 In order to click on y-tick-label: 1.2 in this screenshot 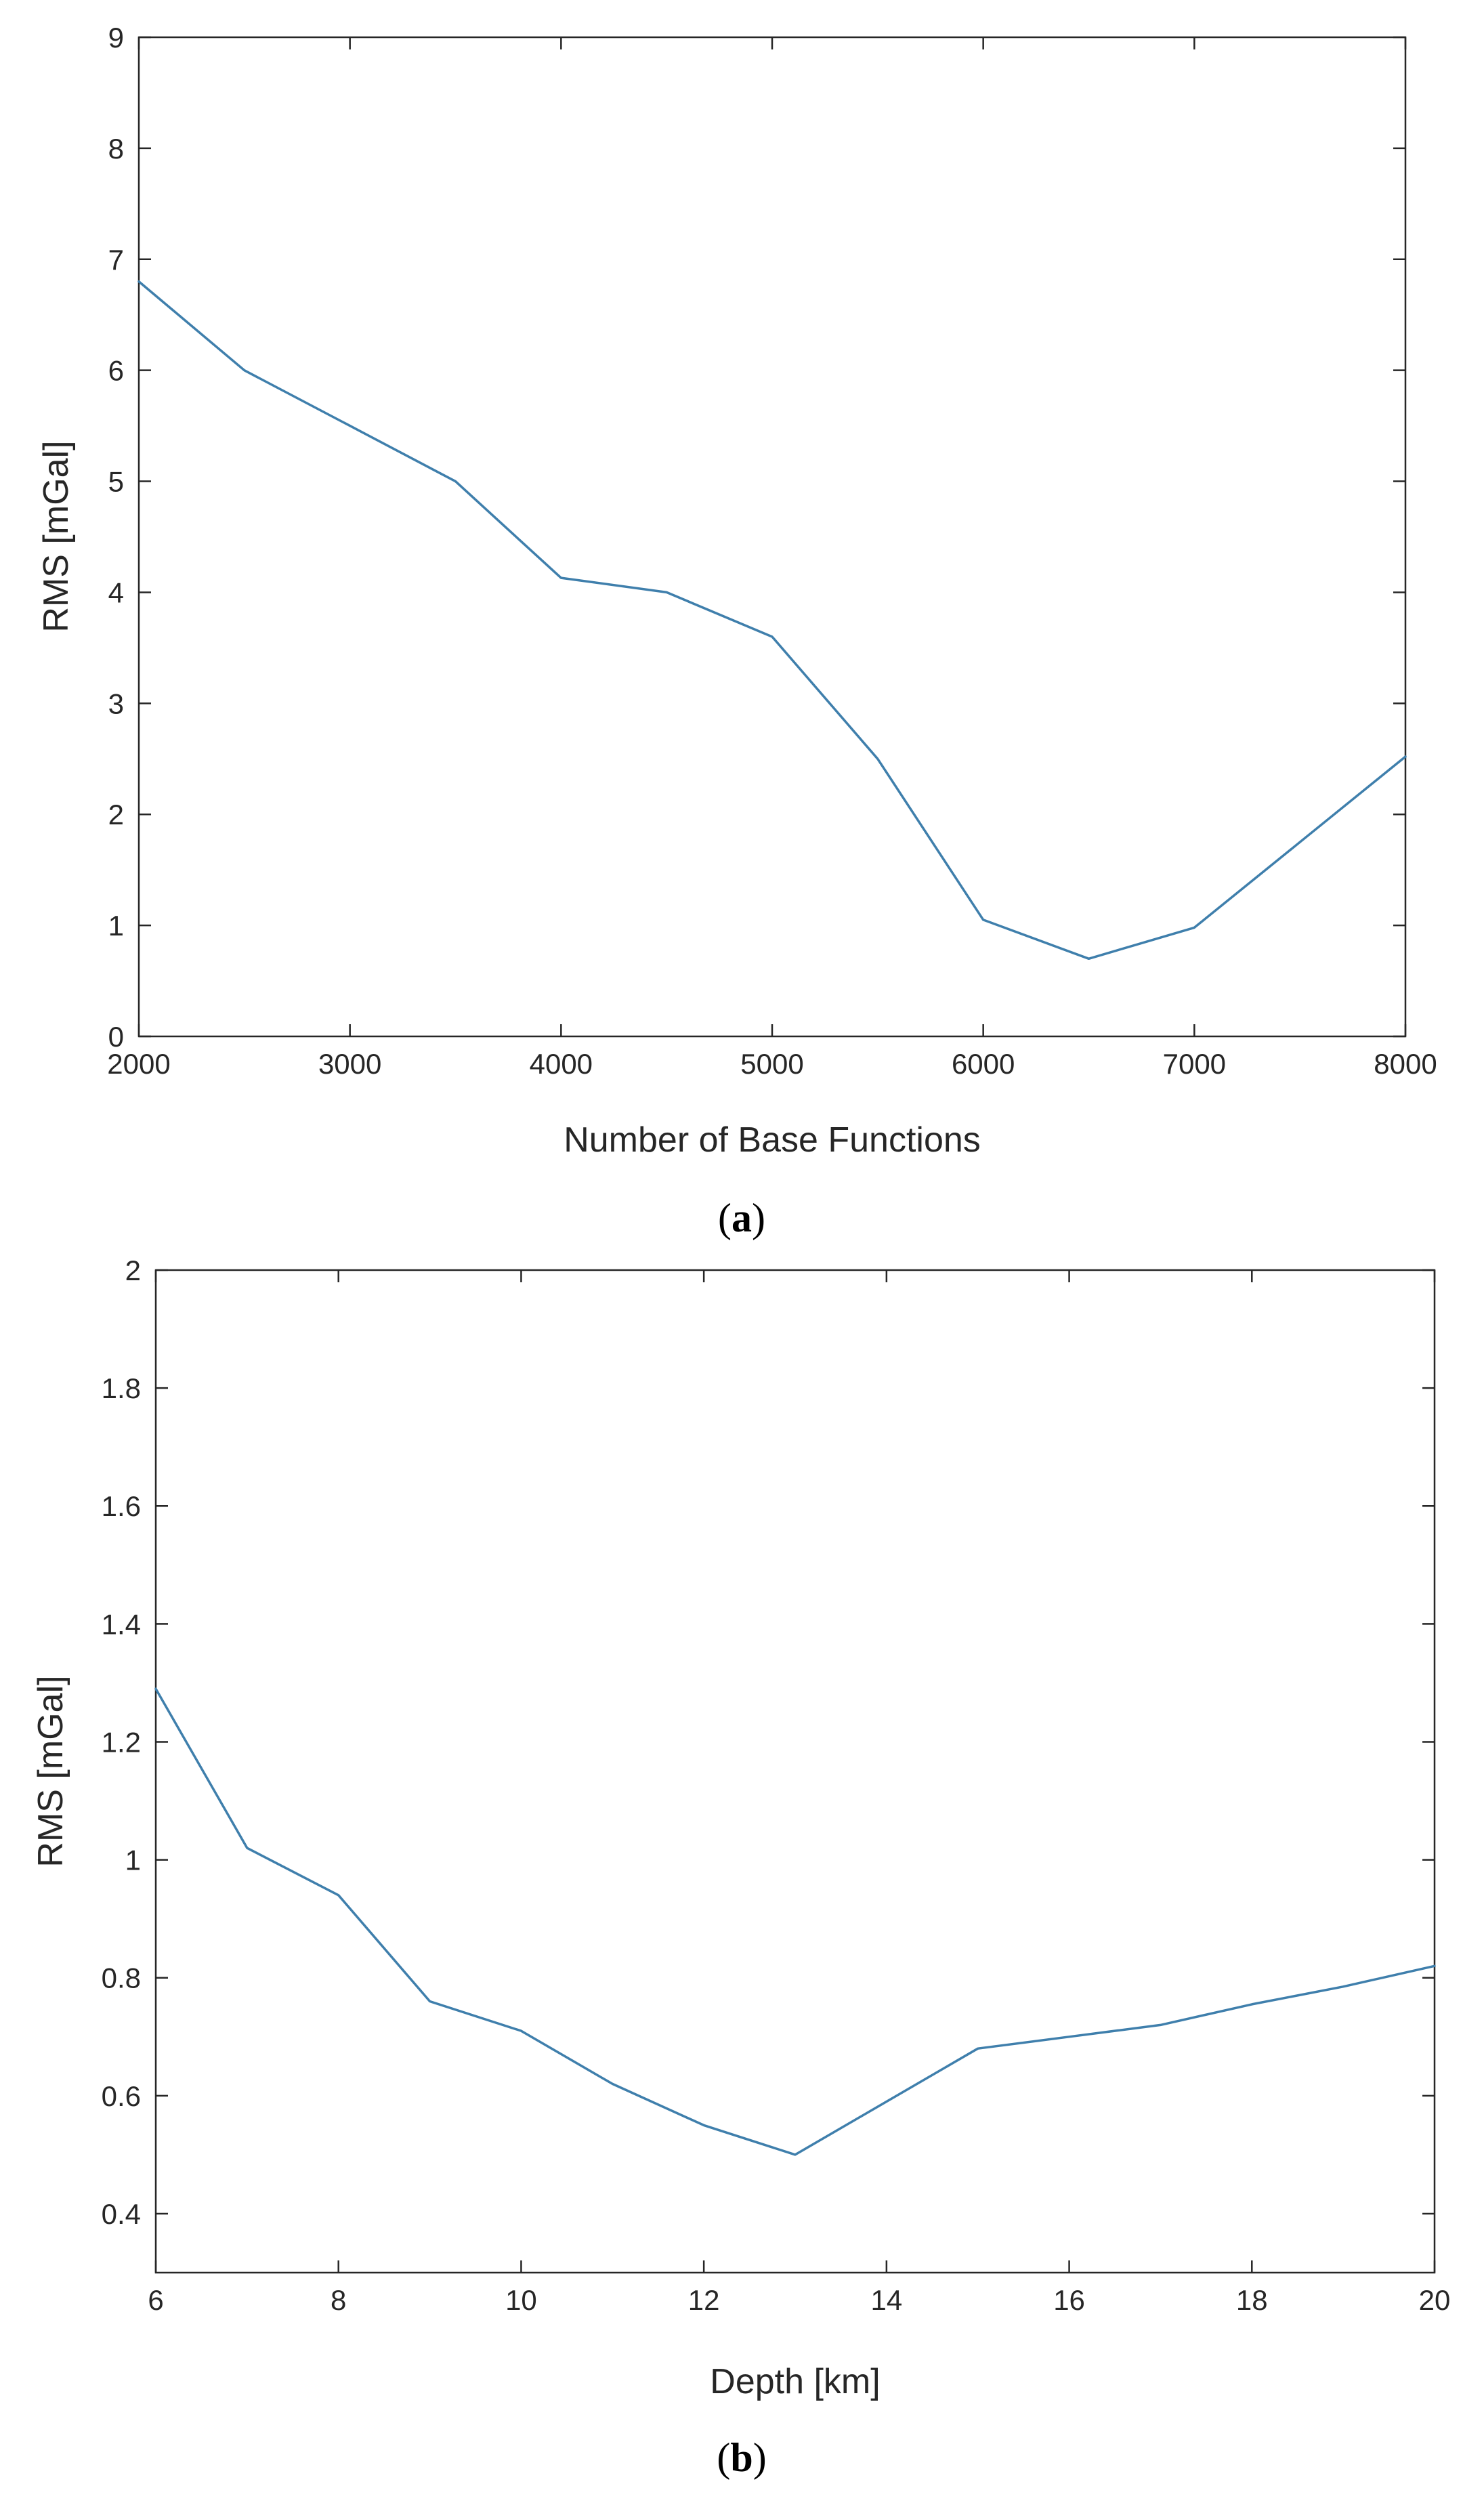, I will do `click(121, 1742)`.